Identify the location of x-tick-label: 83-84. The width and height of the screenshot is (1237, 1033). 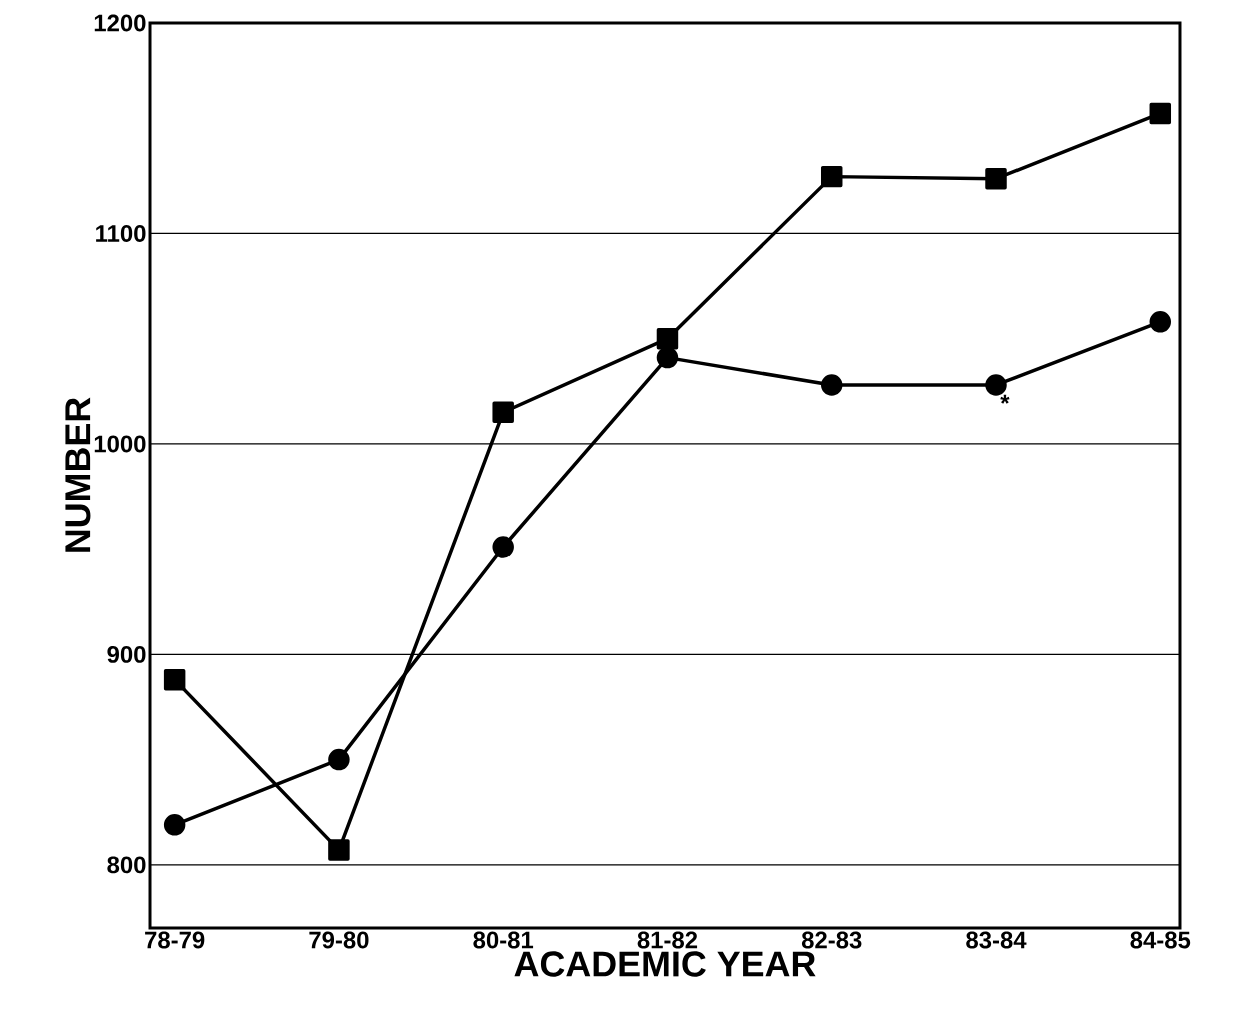
(996, 940).